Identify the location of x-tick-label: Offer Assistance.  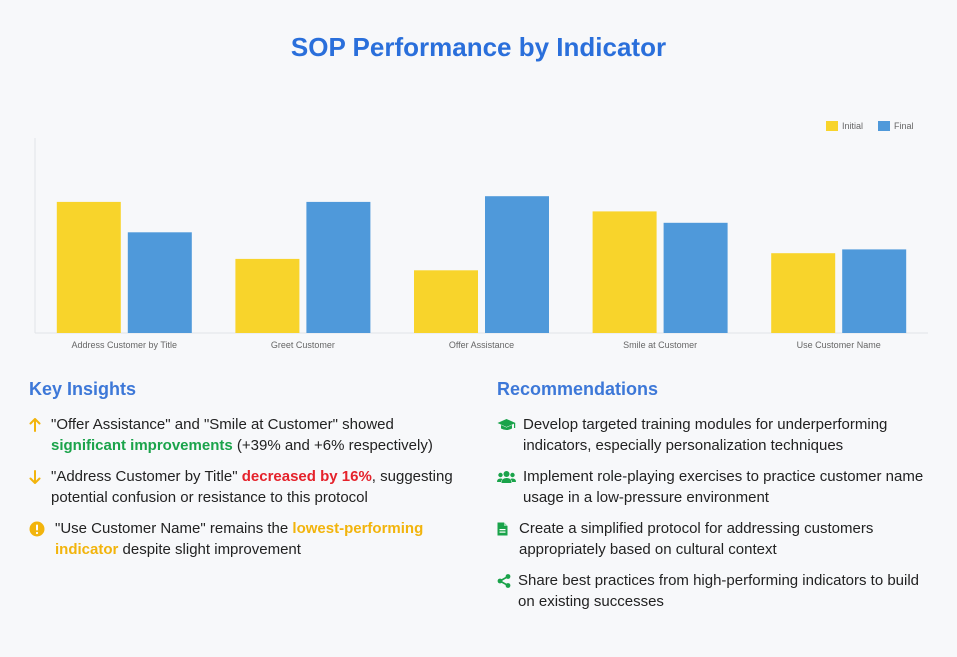
(481, 345).